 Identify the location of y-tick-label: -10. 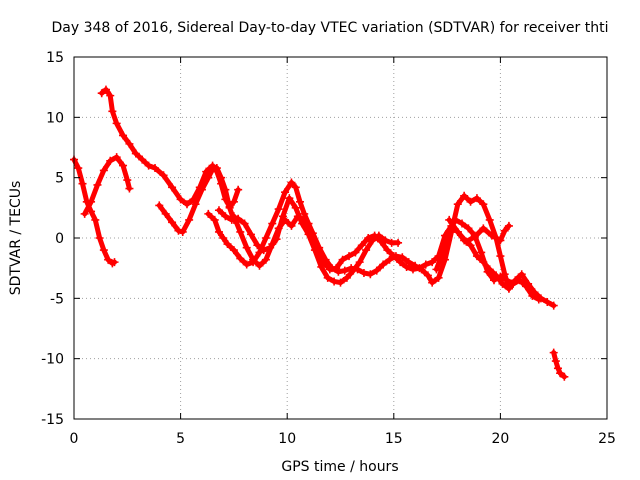
(52, 360).